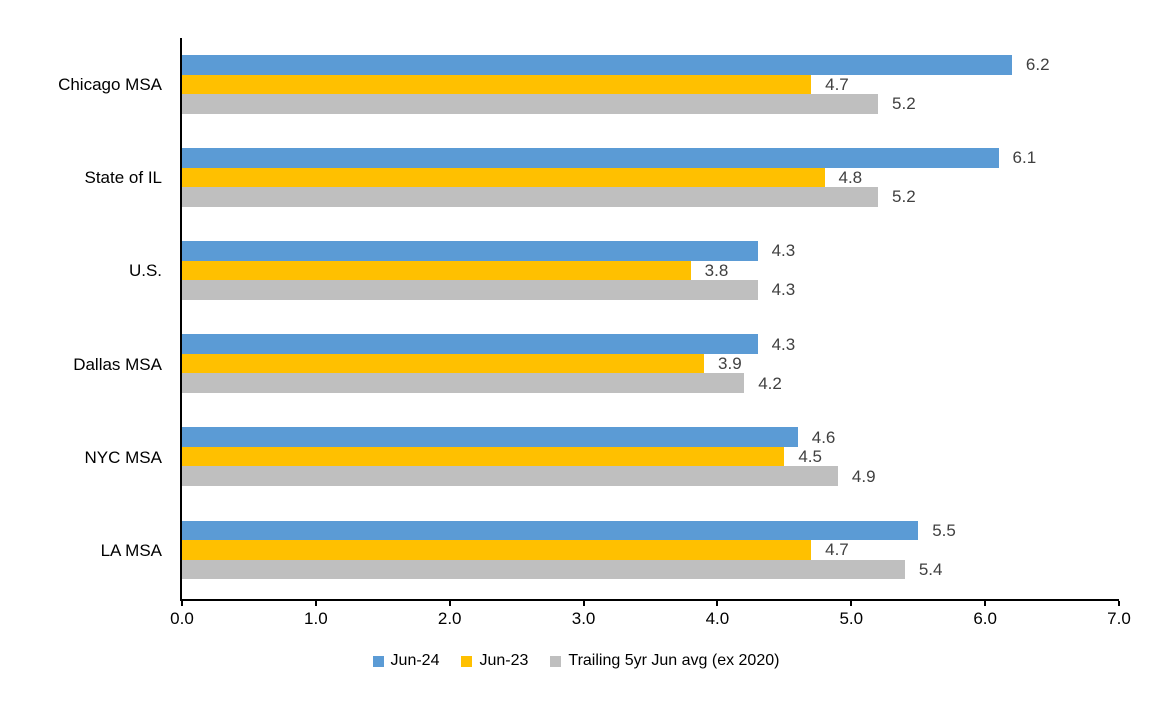 This screenshot has width=1152, height=707. Describe the element at coordinates (716, 270) in the screenshot. I see `value-label: 3.8` at that location.